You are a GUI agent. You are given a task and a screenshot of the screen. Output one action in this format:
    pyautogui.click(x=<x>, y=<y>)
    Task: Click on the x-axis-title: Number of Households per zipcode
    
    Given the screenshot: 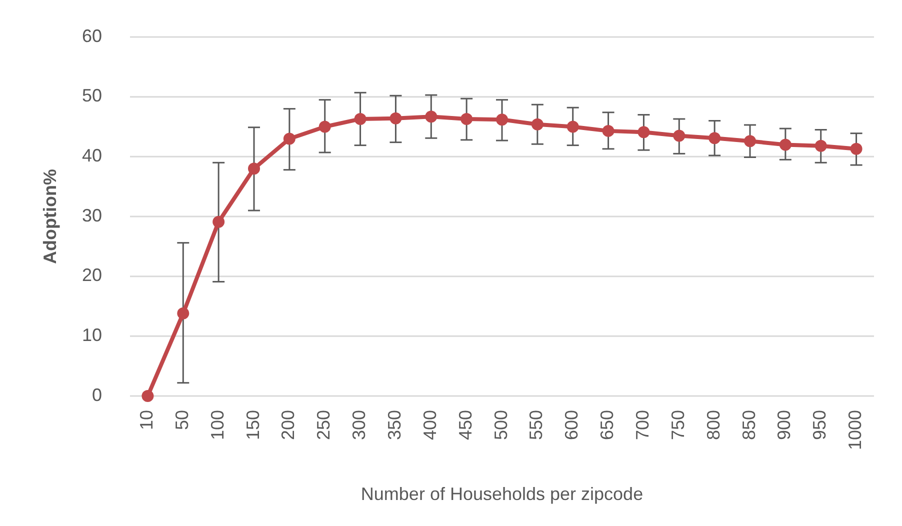 What is the action you would take?
    pyautogui.click(x=502, y=494)
    